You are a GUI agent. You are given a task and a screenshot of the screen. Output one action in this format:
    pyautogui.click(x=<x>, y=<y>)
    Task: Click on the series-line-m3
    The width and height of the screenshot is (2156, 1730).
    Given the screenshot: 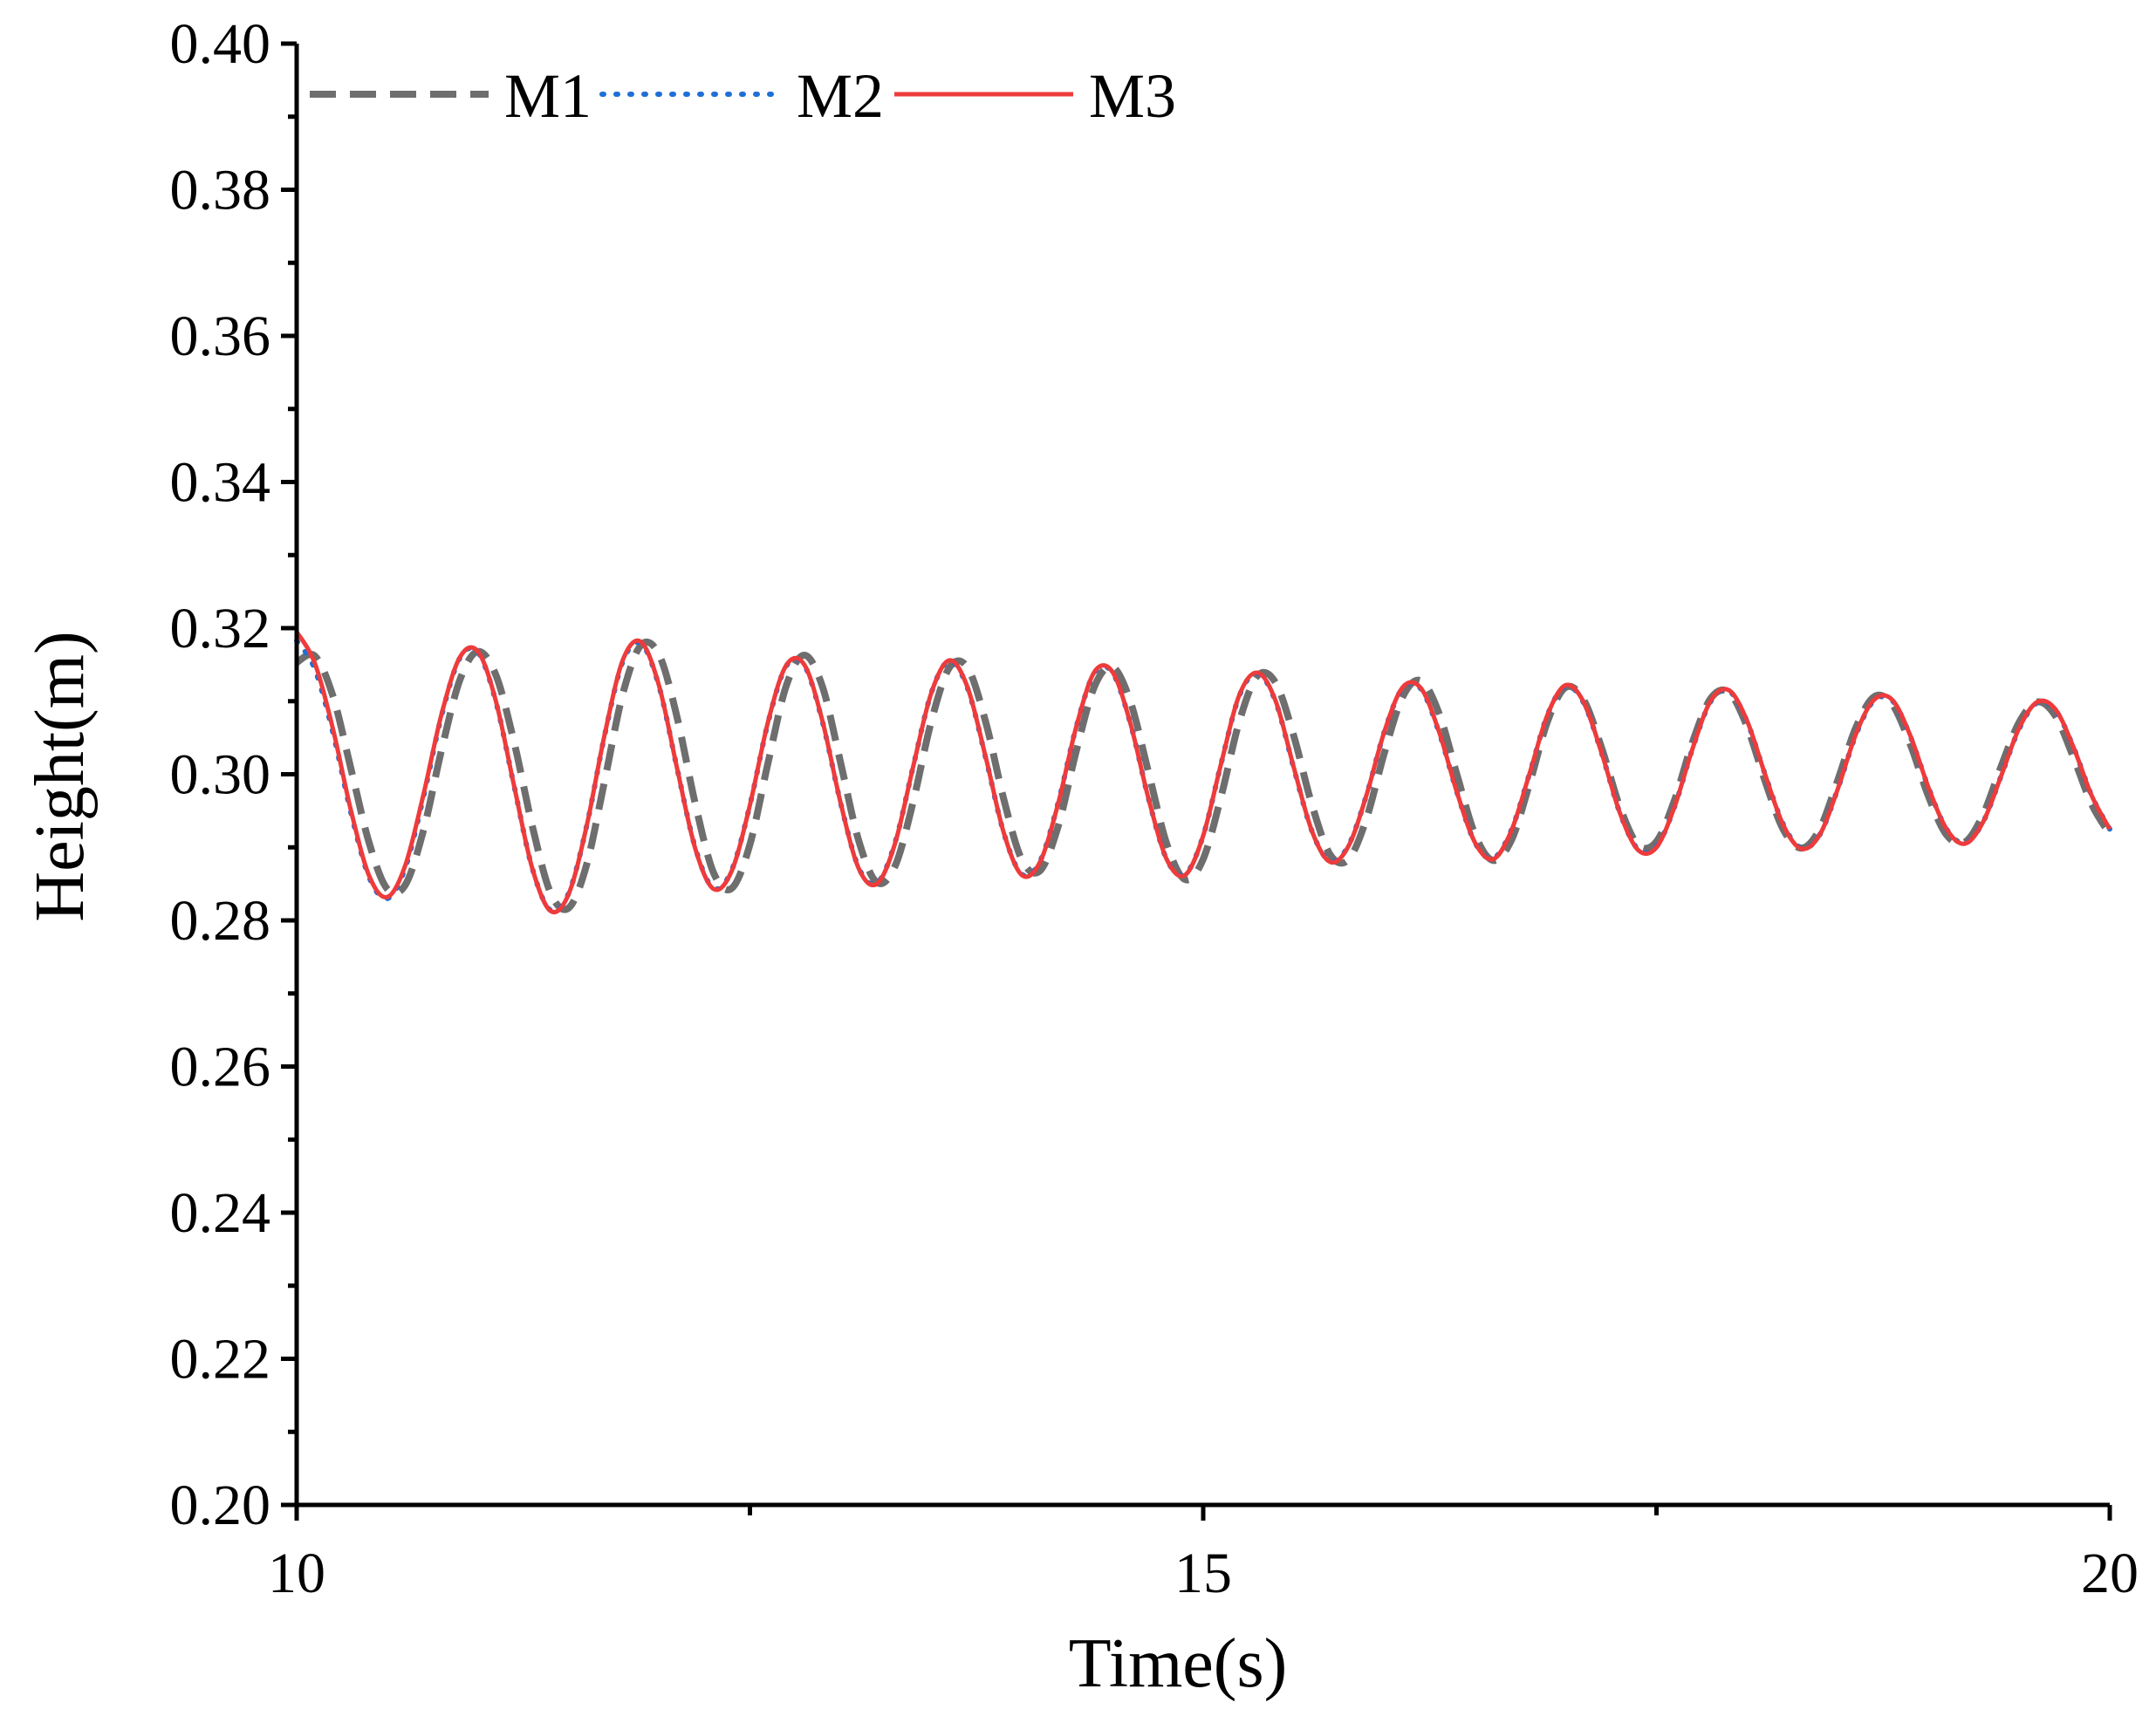 What is the action you would take?
    pyautogui.click(x=1203, y=772)
    